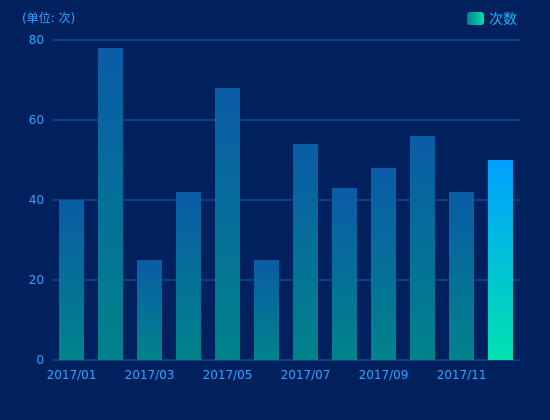 This screenshot has height=420, width=550. What do you see at coordinates (40, 360) in the screenshot?
I see `y-tick-label: 0` at bounding box center [40, 360].